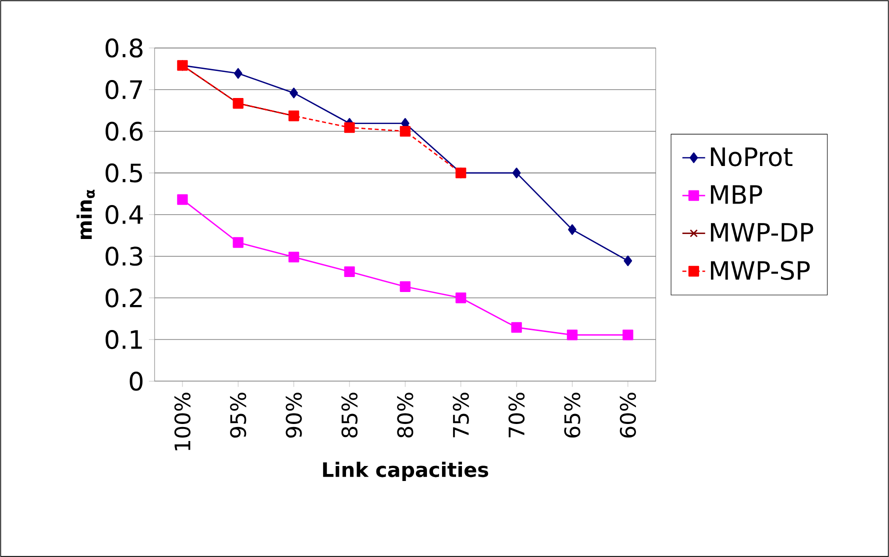 Image resolution: width=889 pixels, height=557 pixels. I want to click on y-tick-label: 0.4, so click(124, 214).